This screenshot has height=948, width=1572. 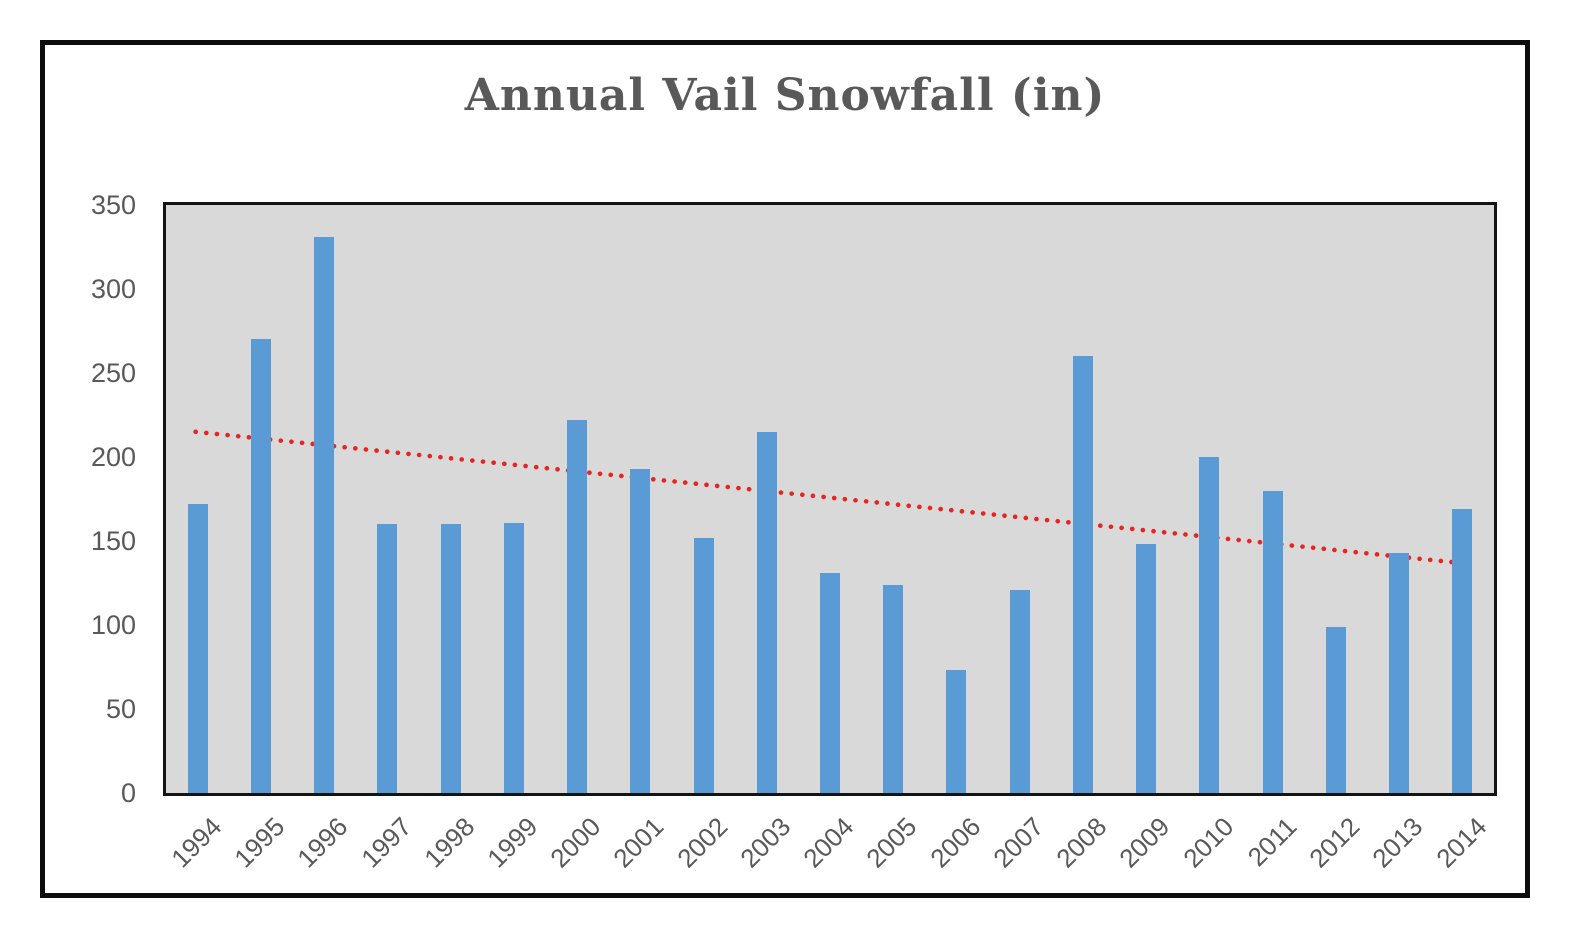 What do you see at coordinates (113, 289) in the screenshot?
I see `y-tick-300: 300` at bounding box center [113, 289].